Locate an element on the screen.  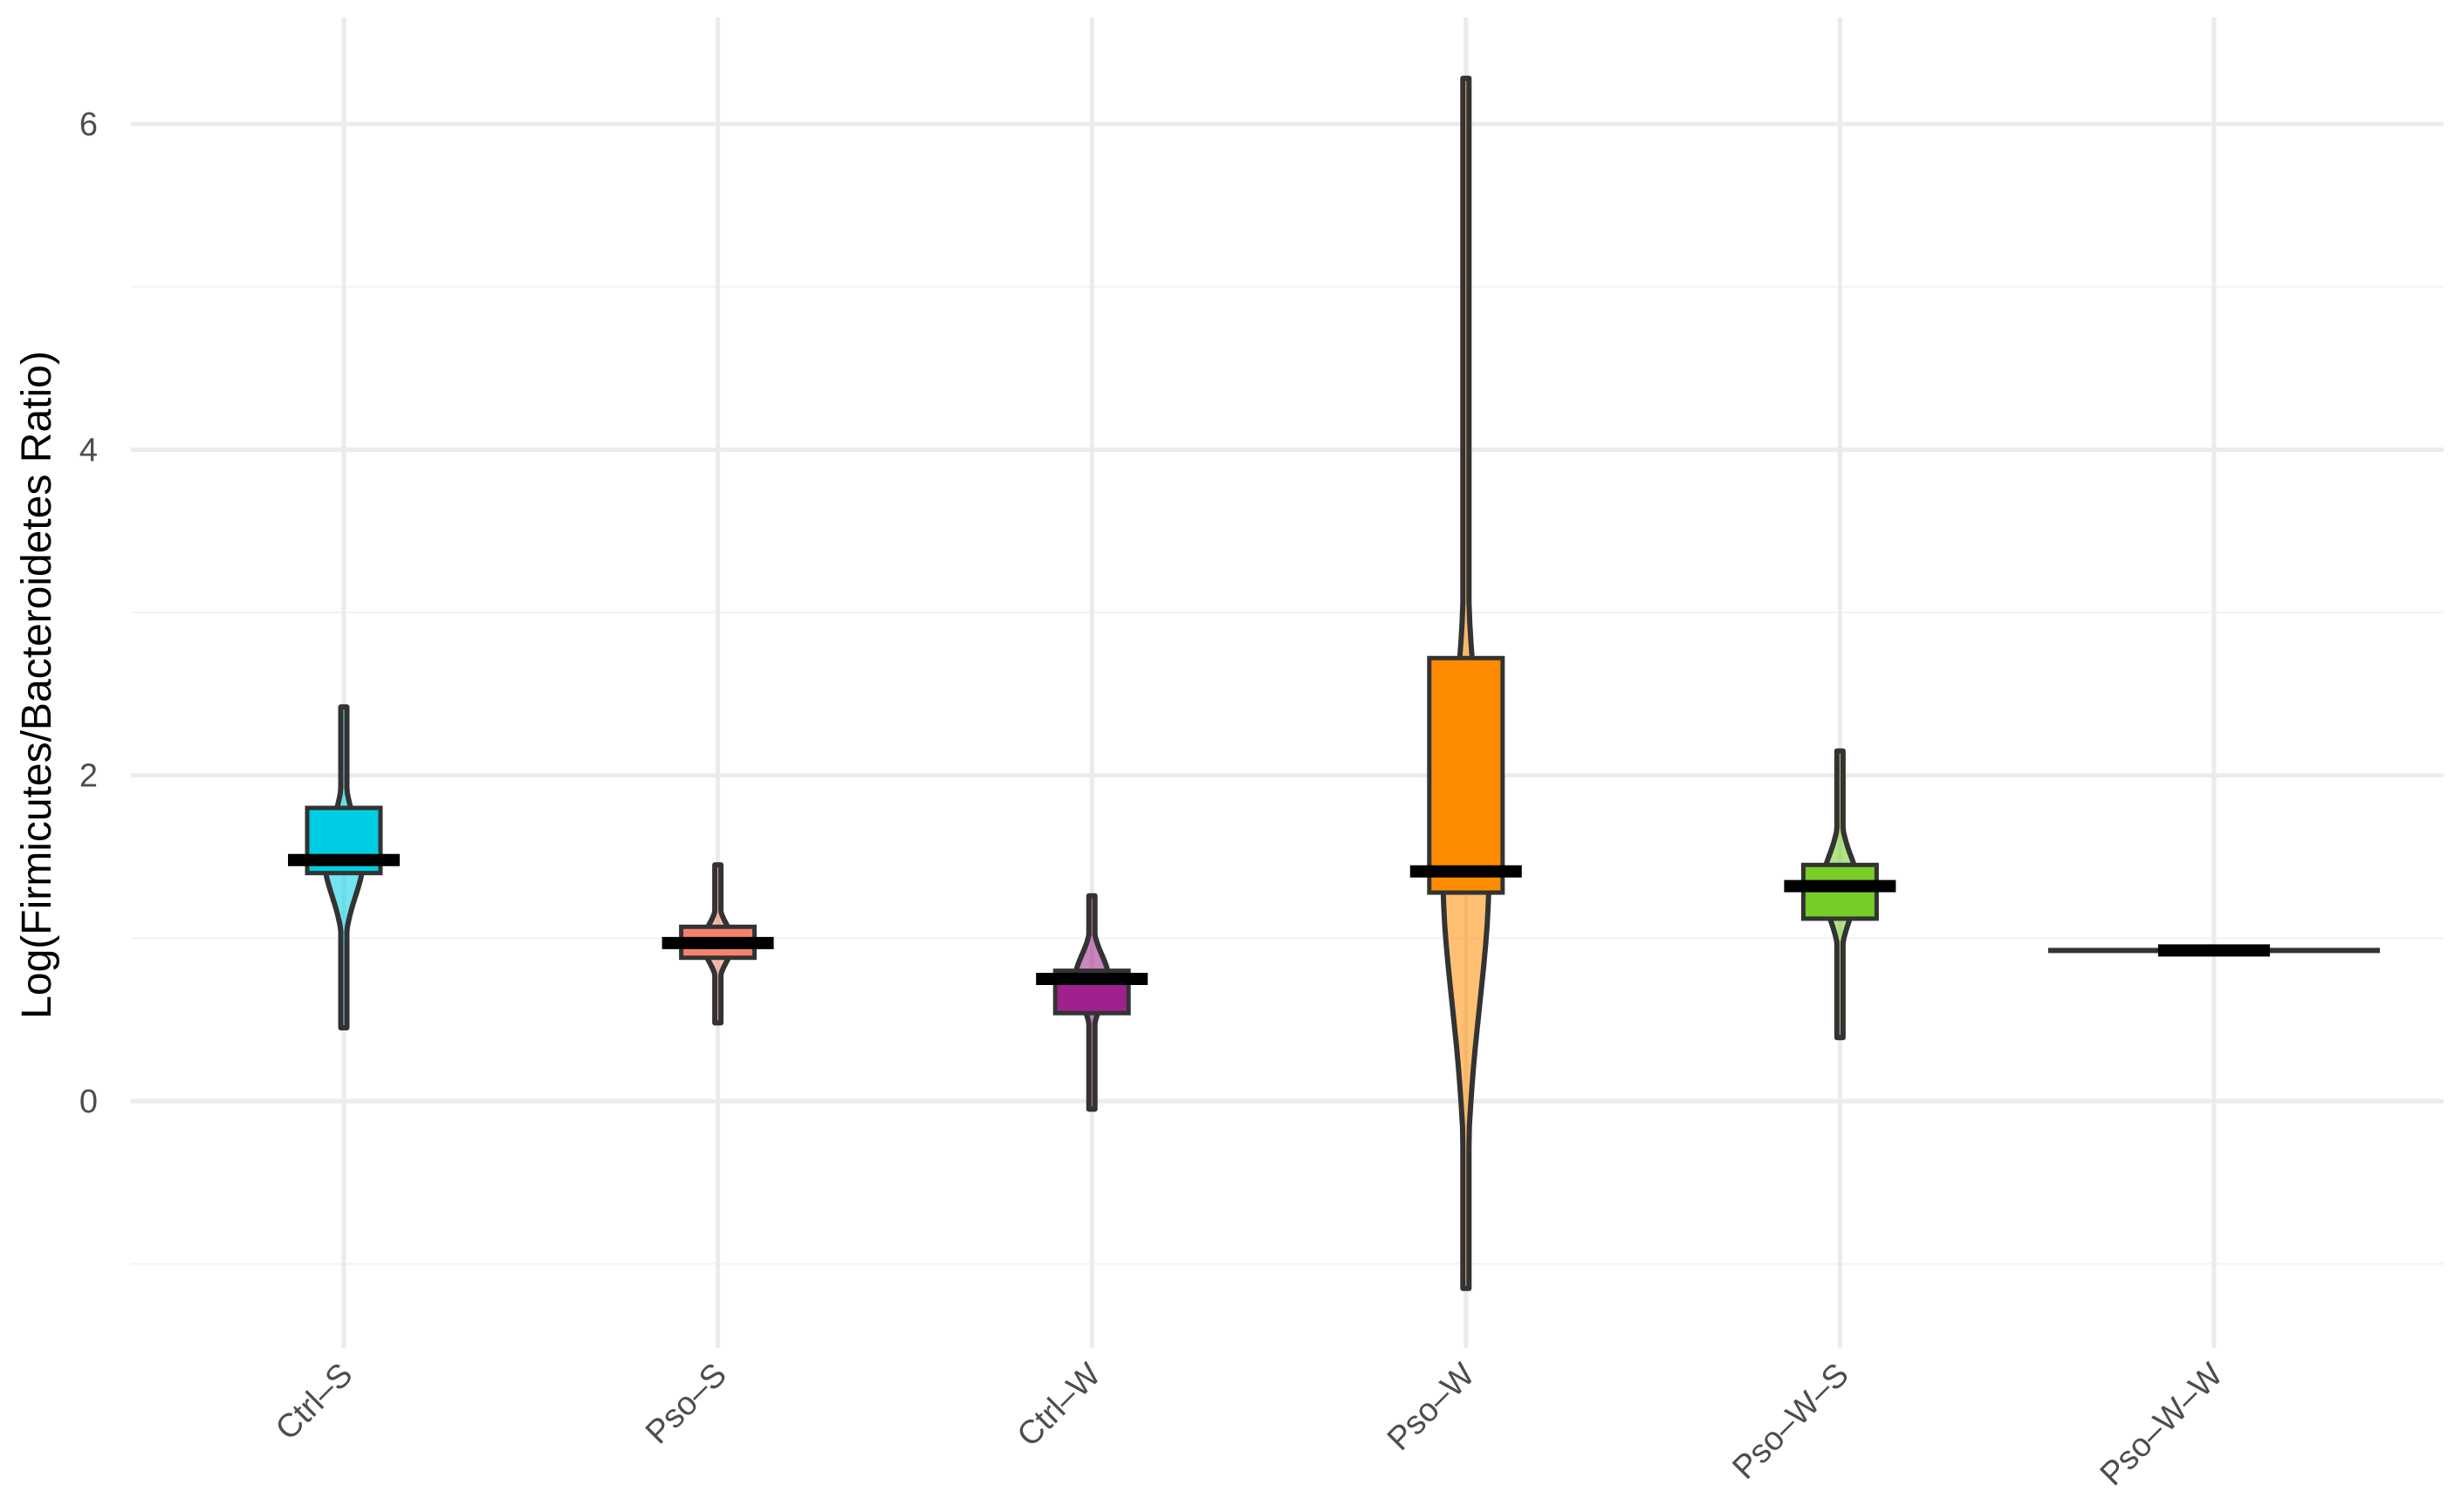
x-tick-labels: Ctrl–S Pso–S Ctrl–W Pso–W Pso–W–S Pso–W–W is located at coordinates (1249, 1425).